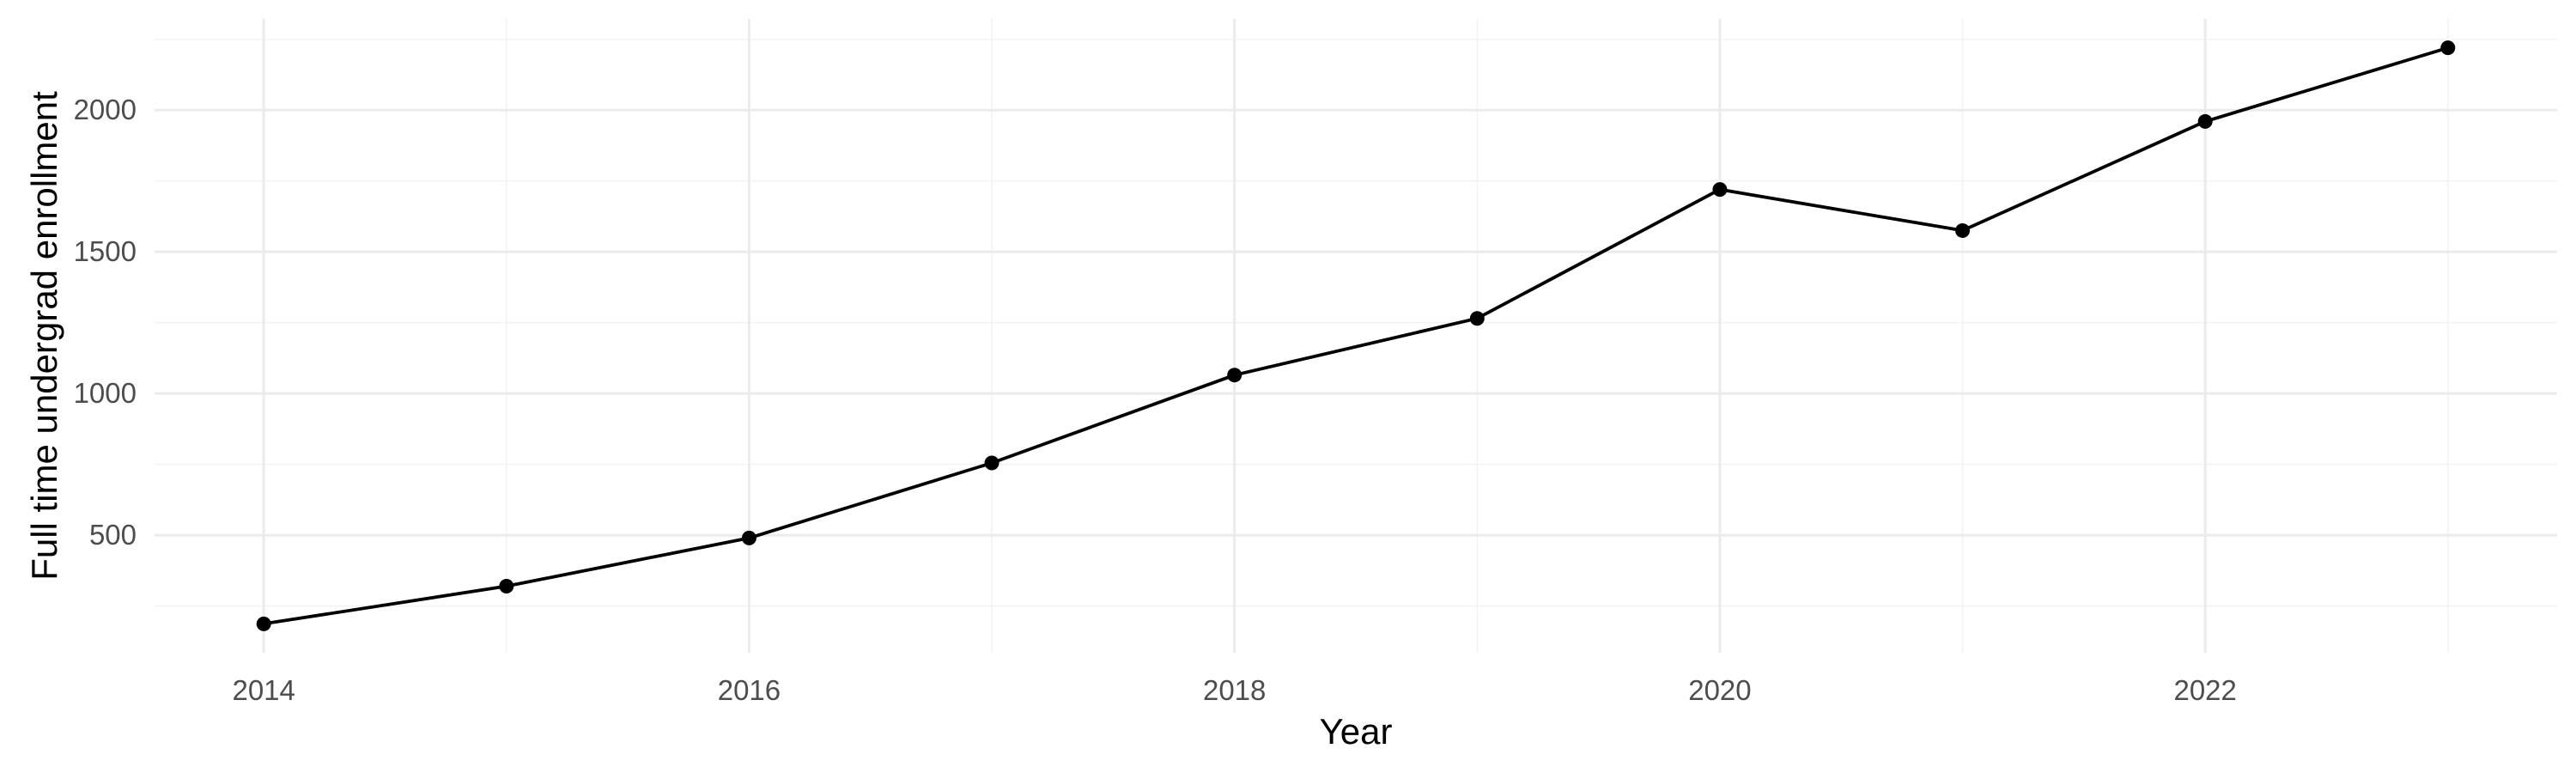  Describe the element at coordinates (2204, 690) in the screenshot. I see `x-tick-label: 2022` at that location.